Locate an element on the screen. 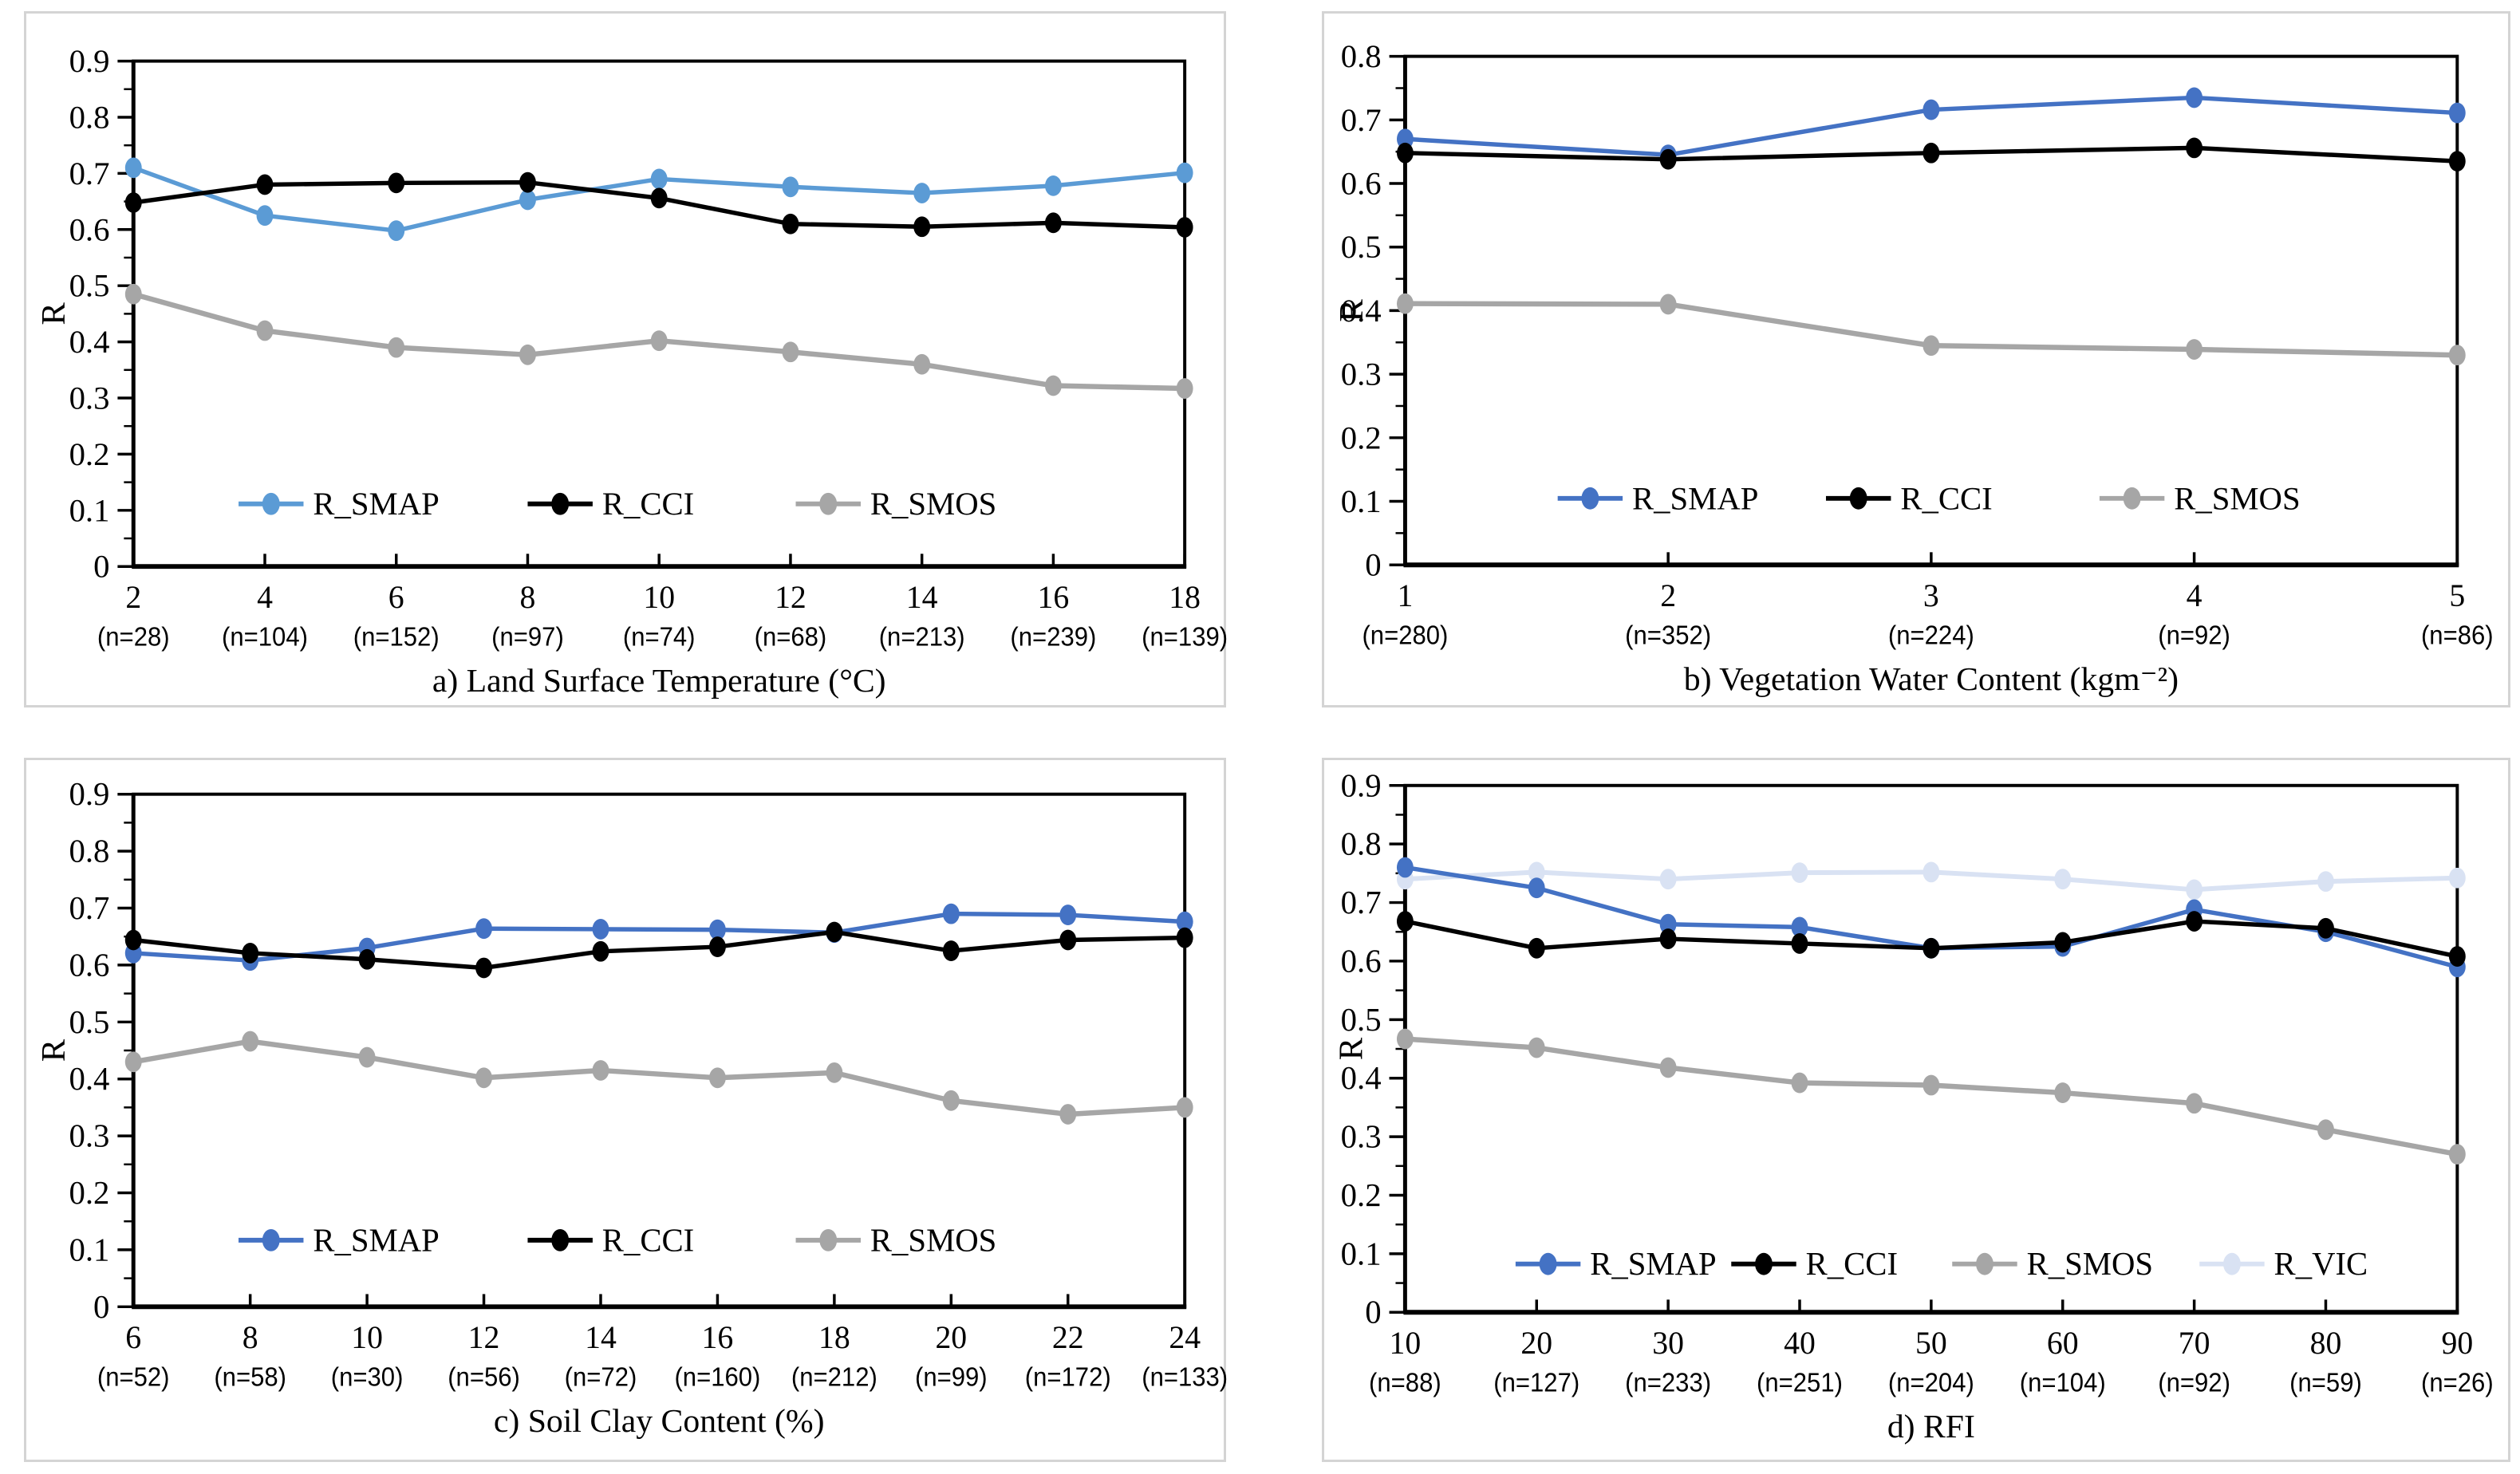 This screenshot has height=1474, width=2520. x-tick-label: 16 is located at coordinates (1054, 597).